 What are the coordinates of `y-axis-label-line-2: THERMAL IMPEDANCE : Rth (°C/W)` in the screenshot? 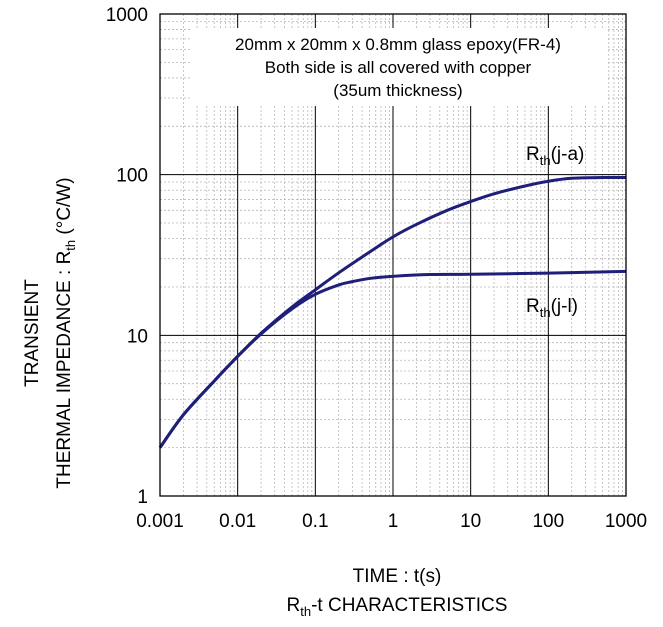 It's located at (66, 332).